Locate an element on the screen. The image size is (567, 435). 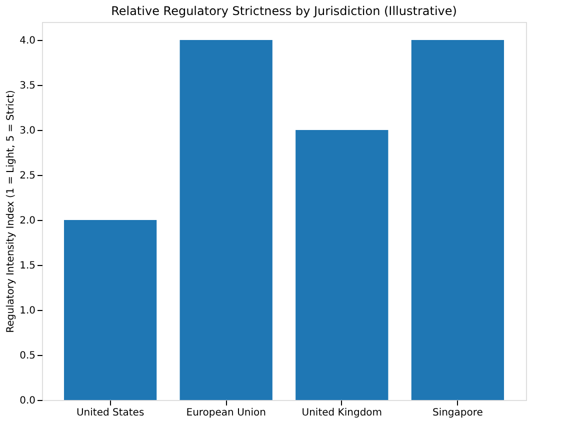
y-tick-label: 2.0 is located at coordinates (28, 221).